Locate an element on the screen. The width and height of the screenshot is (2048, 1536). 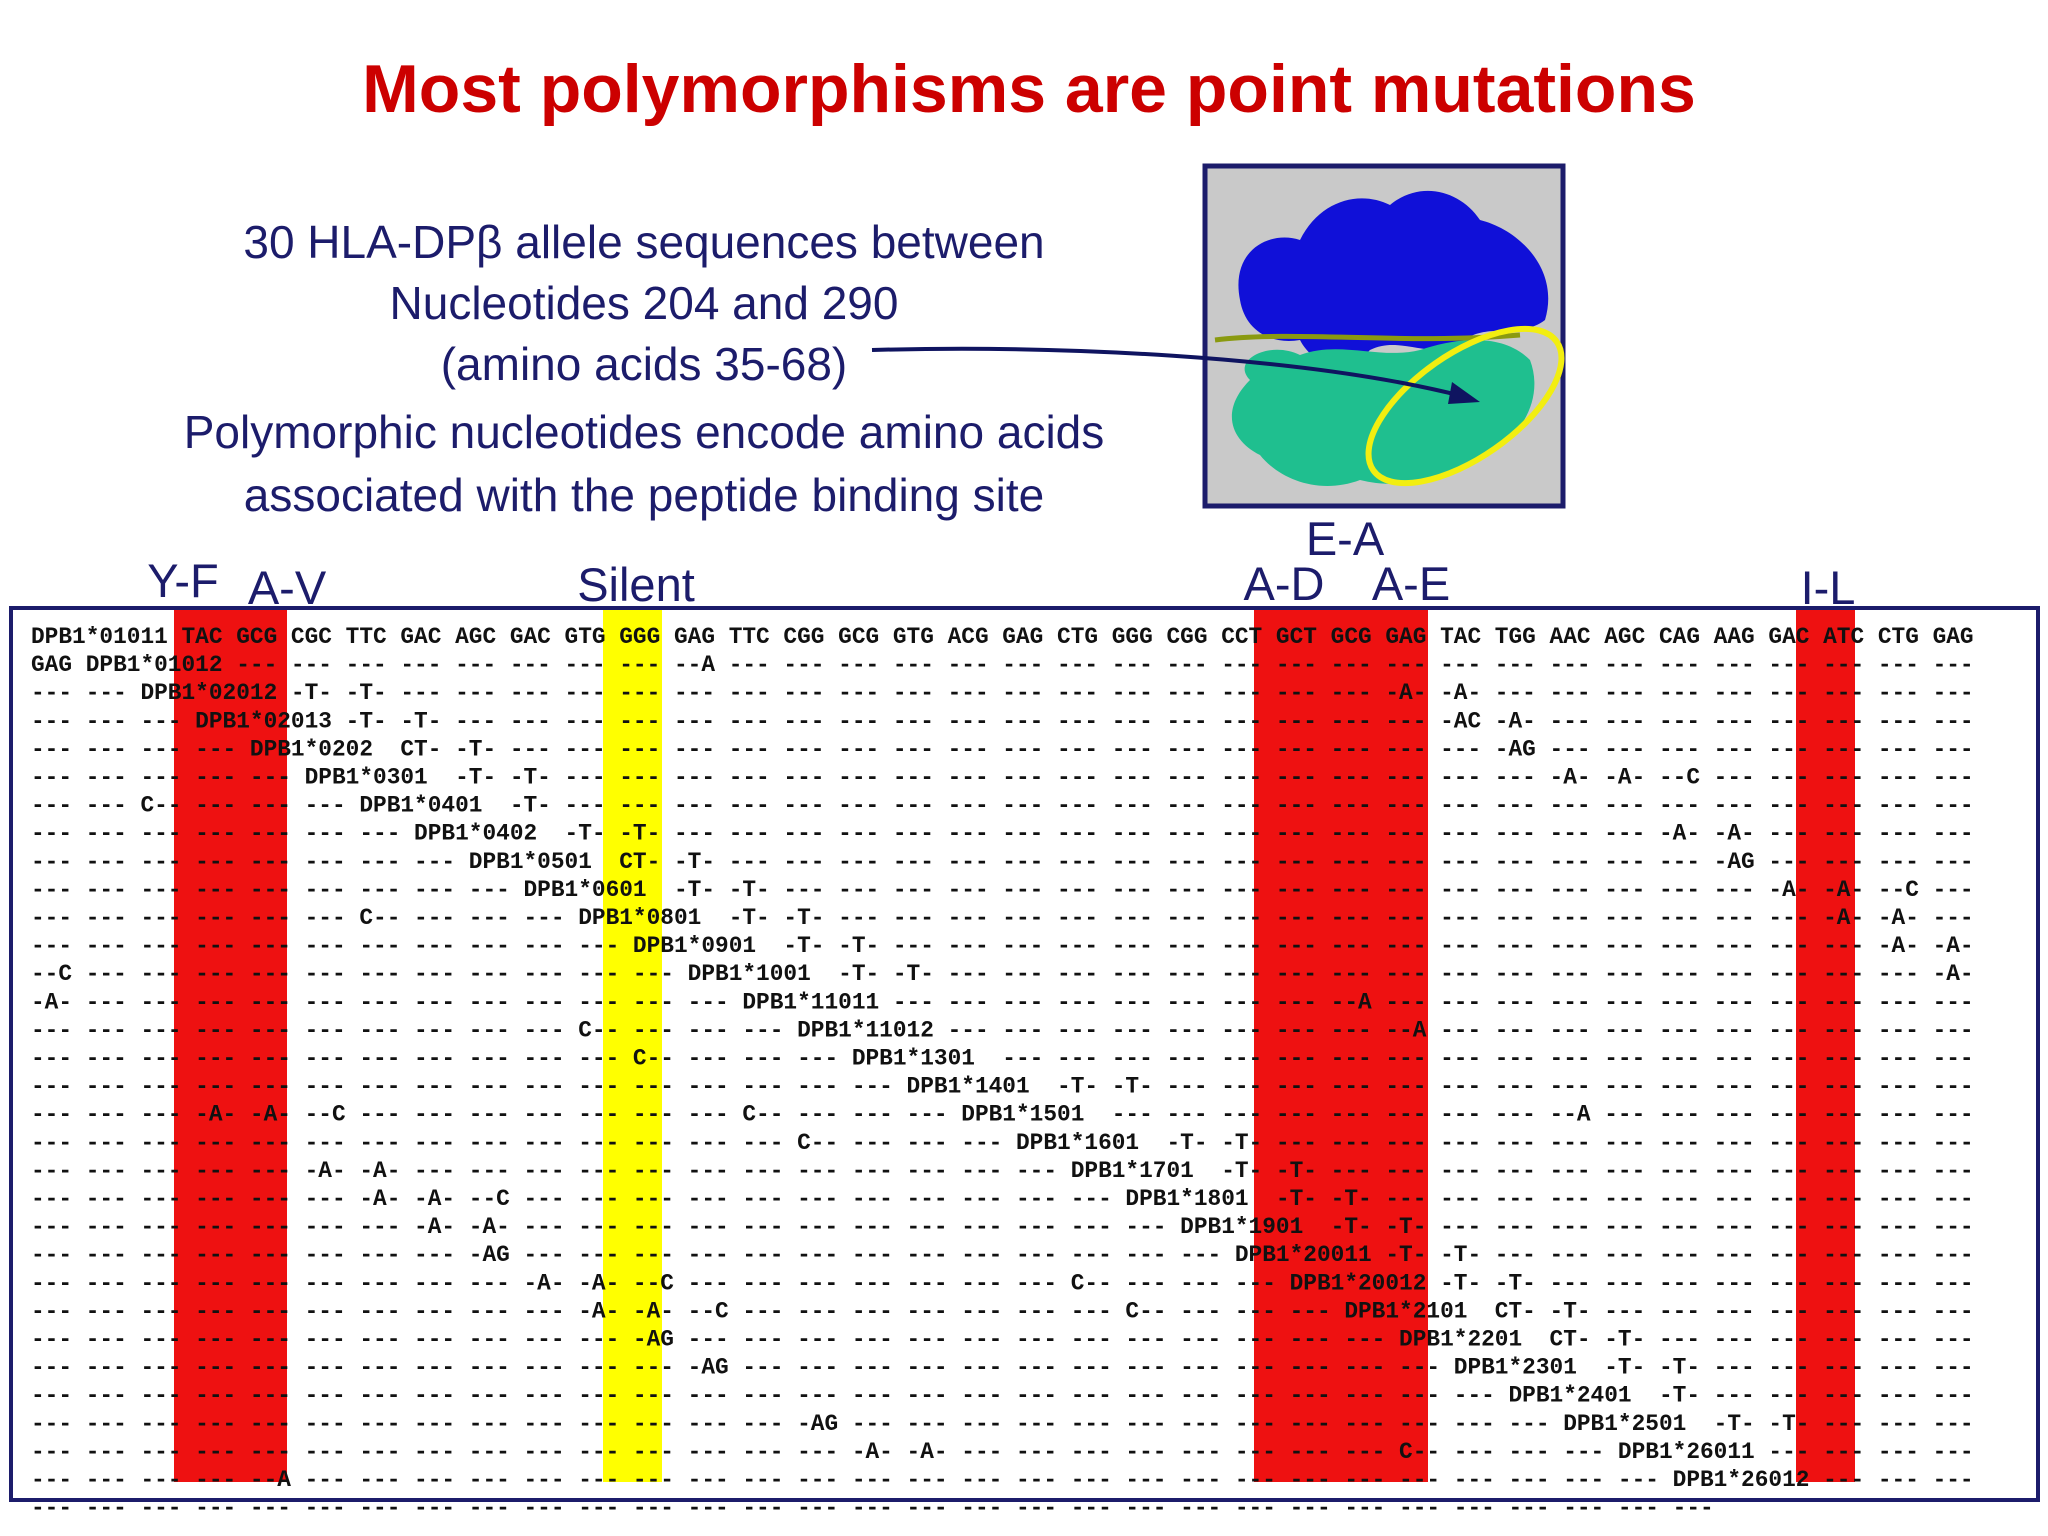
column-label: I-L is located at coordinates (1828, 587).